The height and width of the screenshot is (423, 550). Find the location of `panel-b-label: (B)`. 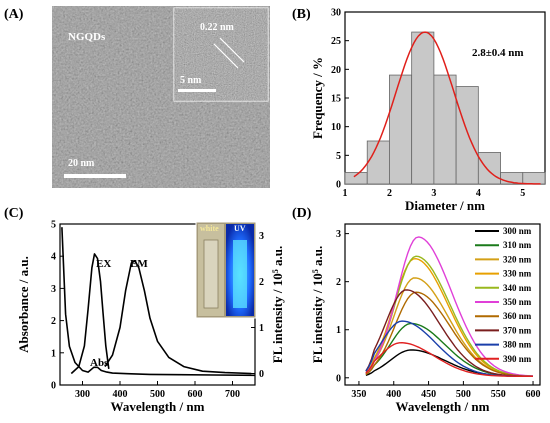

panel-b-label: (B) is located at coordinates (301, 14).